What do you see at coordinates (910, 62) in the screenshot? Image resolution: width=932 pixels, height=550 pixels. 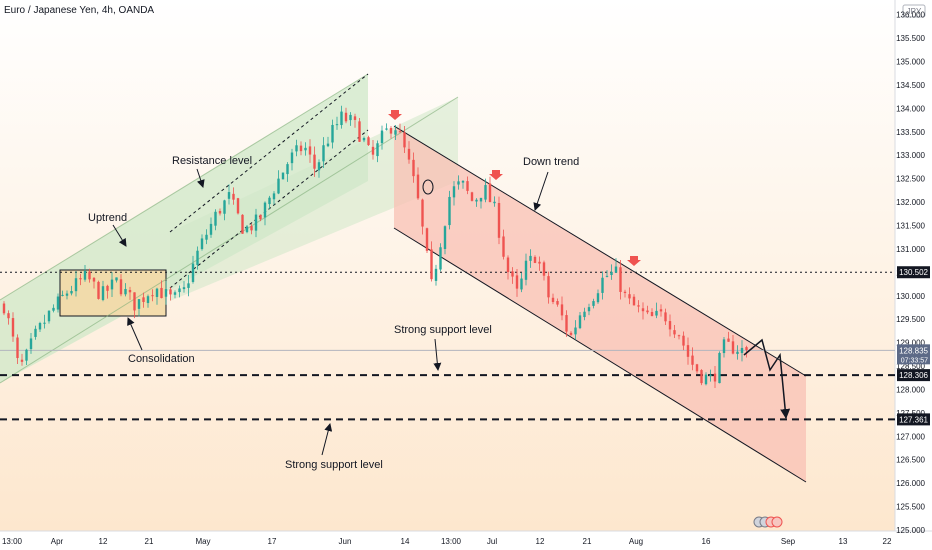 I see `price-tick-label: 135.000` at bounding box center [910, 62].